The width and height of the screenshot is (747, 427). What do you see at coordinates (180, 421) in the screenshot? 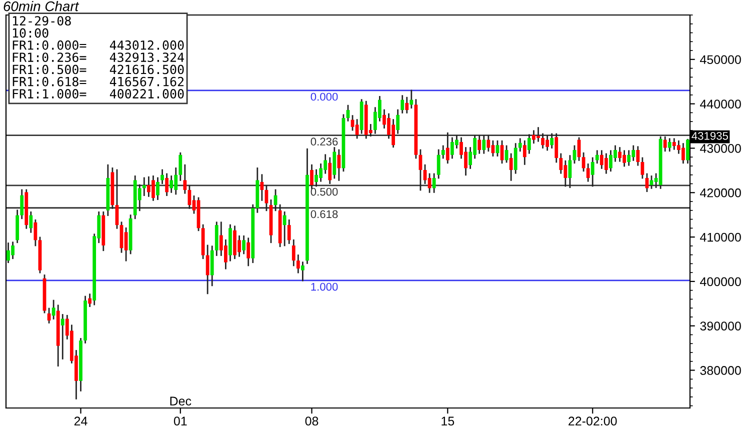
I see `x-tick-label: 01` at bounding box center [180, 421].